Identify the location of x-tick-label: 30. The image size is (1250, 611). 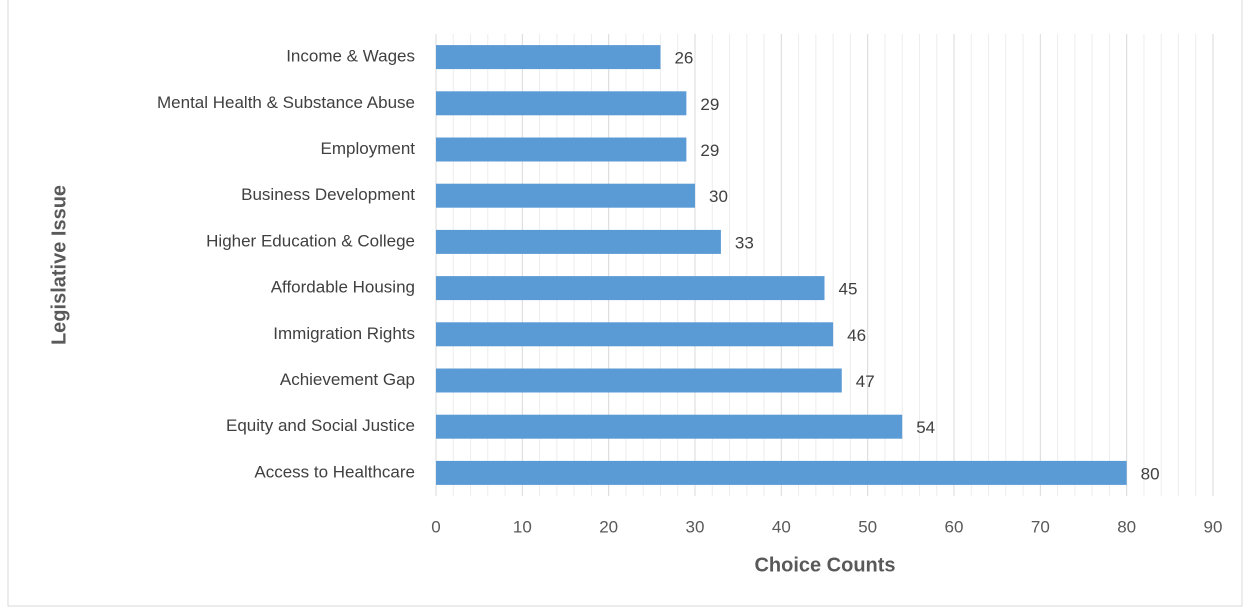
(695, 526).